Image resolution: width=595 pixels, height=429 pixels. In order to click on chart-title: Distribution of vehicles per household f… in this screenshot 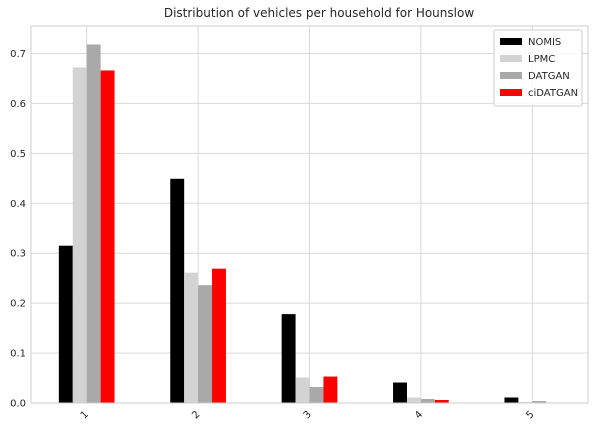, I will do `click(319, 13)`.